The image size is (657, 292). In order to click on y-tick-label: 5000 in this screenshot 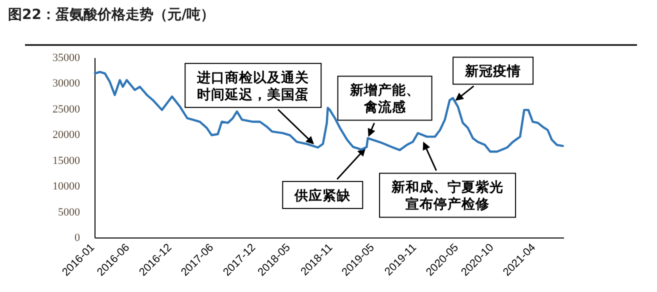, I will do `click(69, 212)`.